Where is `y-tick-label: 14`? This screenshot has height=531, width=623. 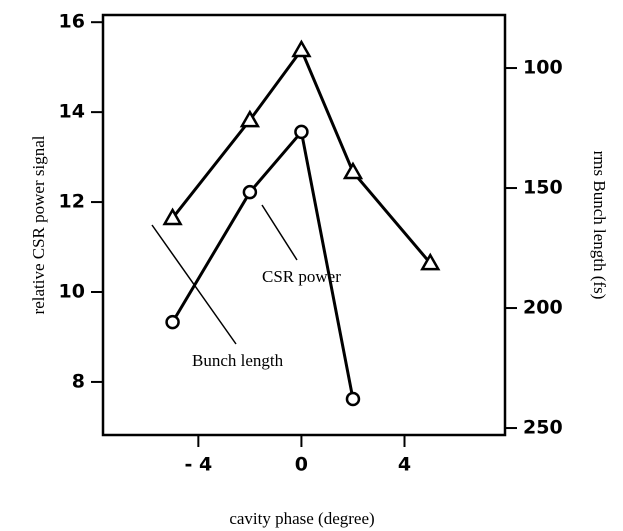
y-tick-label: 14 is located at coordinates (72, 112).